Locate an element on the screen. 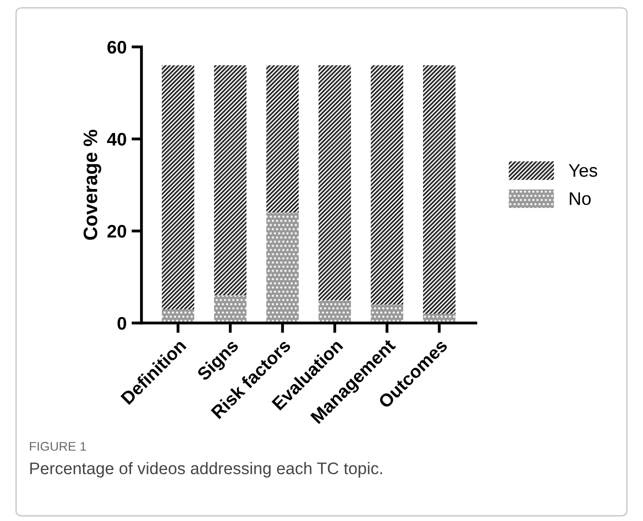 The height and width of the screenshot is (521, 643). y-tick-label: 0 is located at coordinates (122, 323).